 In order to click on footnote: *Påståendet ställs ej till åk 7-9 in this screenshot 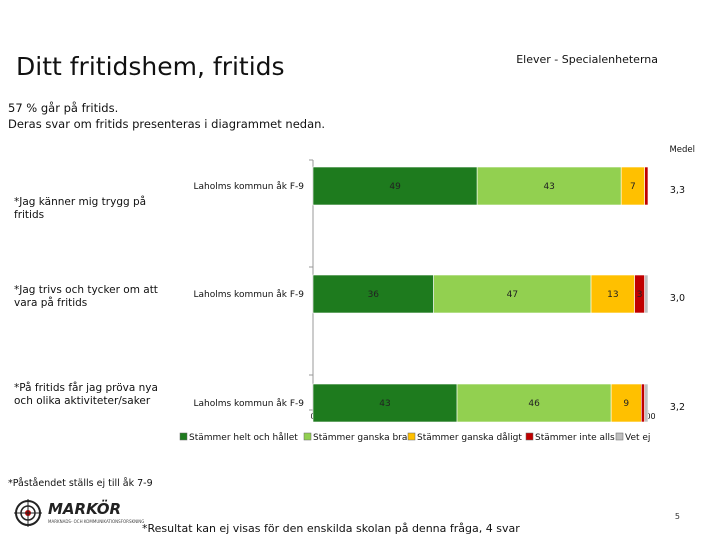, I will do `click(80, 483)`.